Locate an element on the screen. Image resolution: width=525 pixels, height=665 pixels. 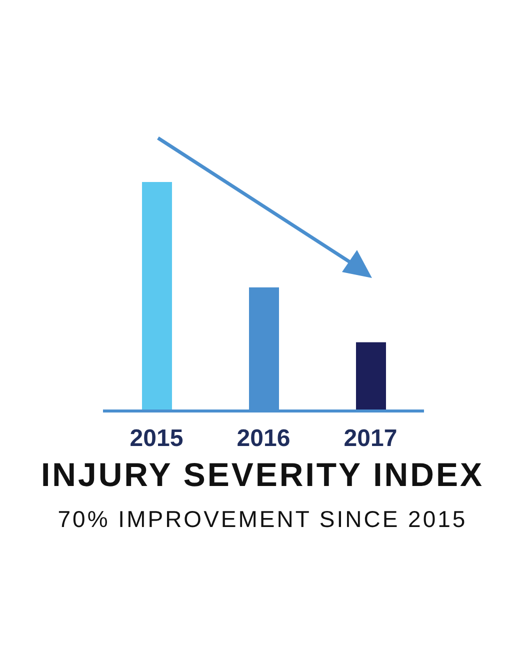
x-tick-label: 2016 is located at coordinates (263, 438).